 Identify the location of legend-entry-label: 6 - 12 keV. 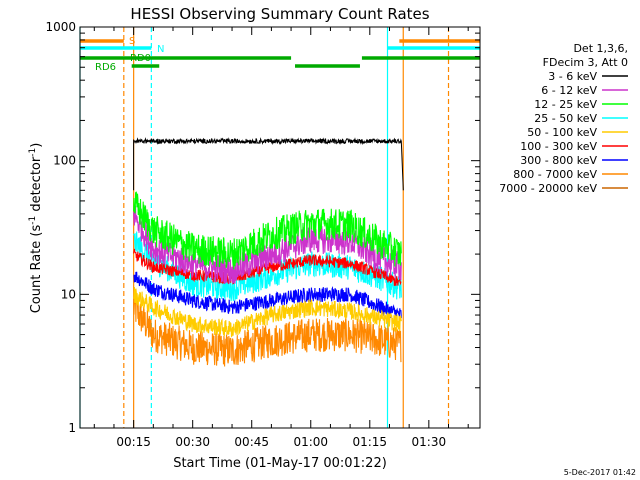
(569, 90).